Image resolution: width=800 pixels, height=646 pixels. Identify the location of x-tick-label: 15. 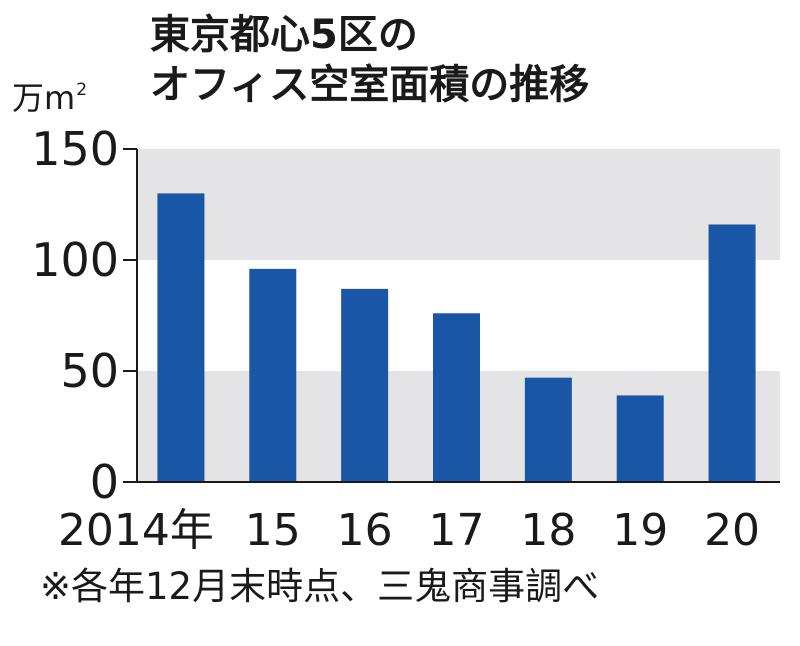
(273, 530).